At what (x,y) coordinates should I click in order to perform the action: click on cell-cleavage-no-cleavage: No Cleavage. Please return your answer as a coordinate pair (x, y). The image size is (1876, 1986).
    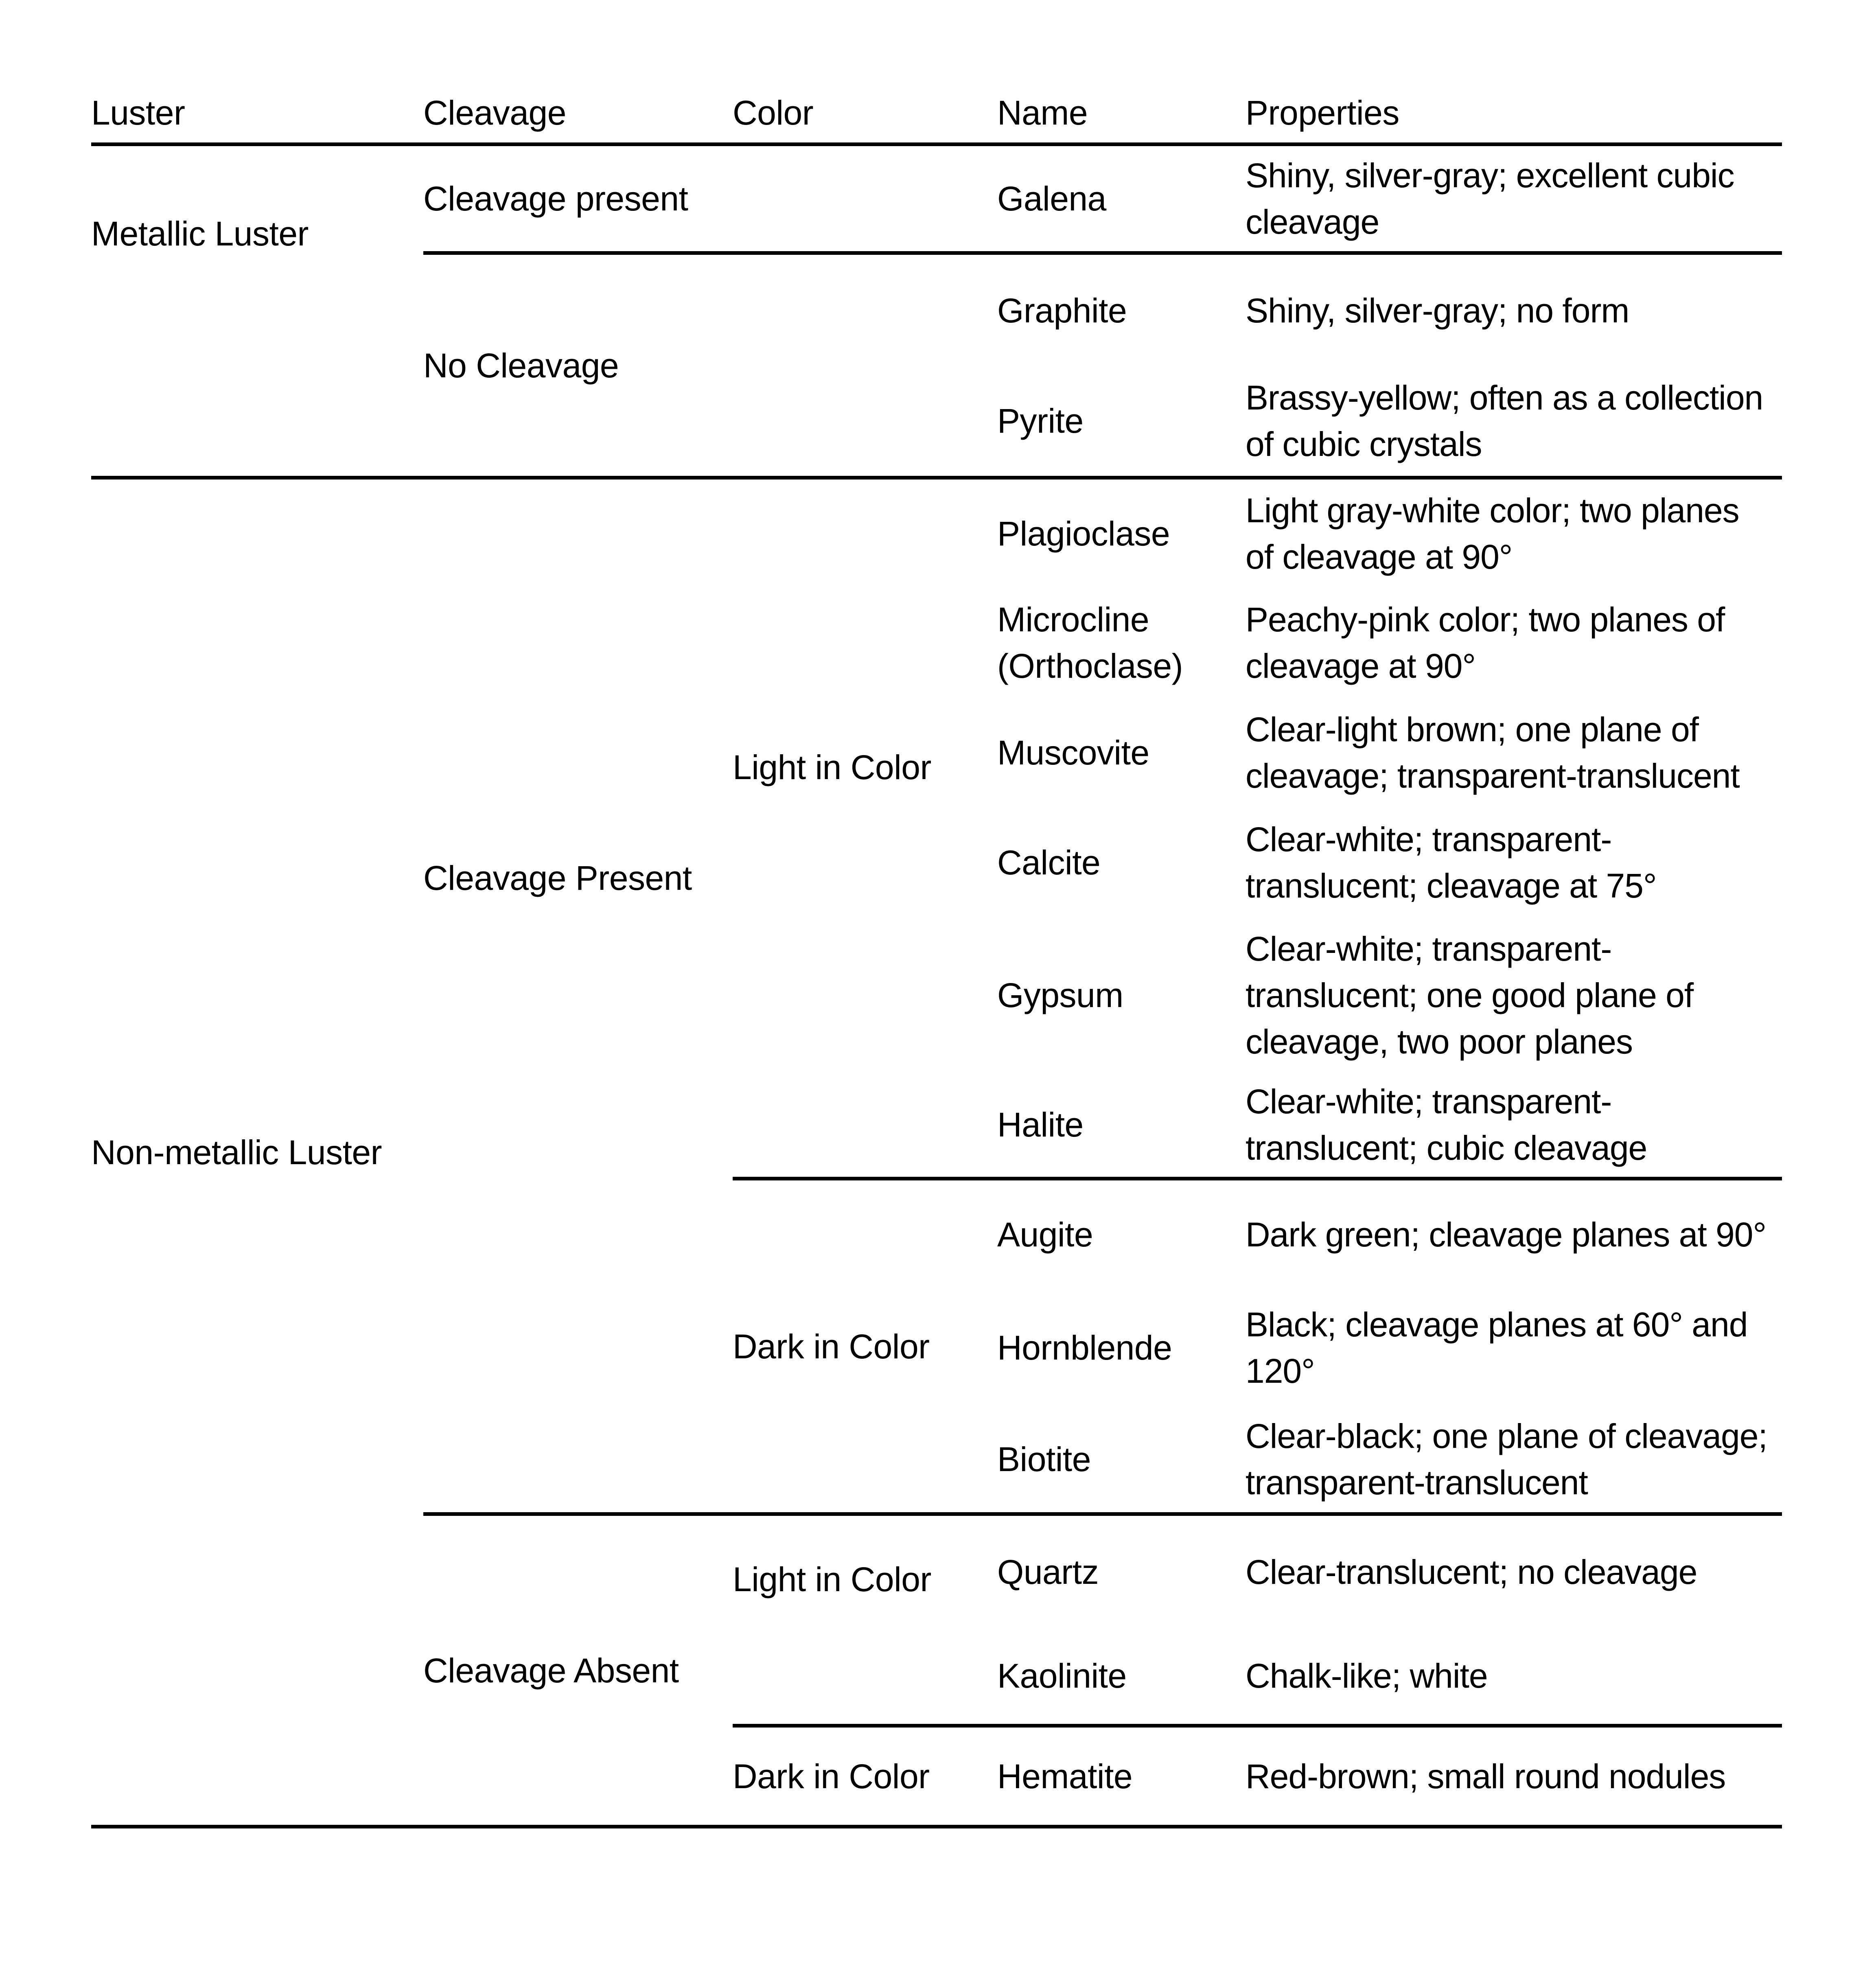
    Looking at the image, I should click on (578, 366).